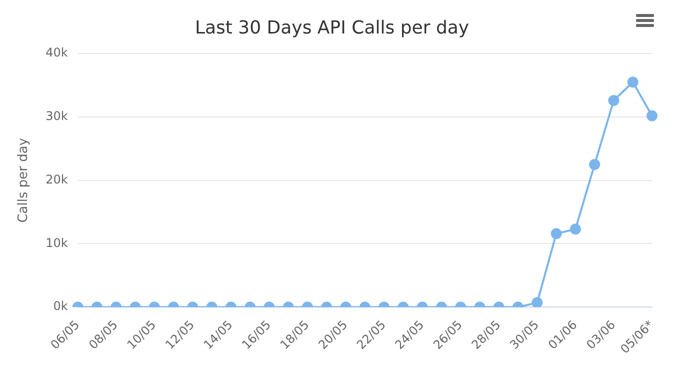  I want to click on y-tick-label: 0k, so click(60, 306).